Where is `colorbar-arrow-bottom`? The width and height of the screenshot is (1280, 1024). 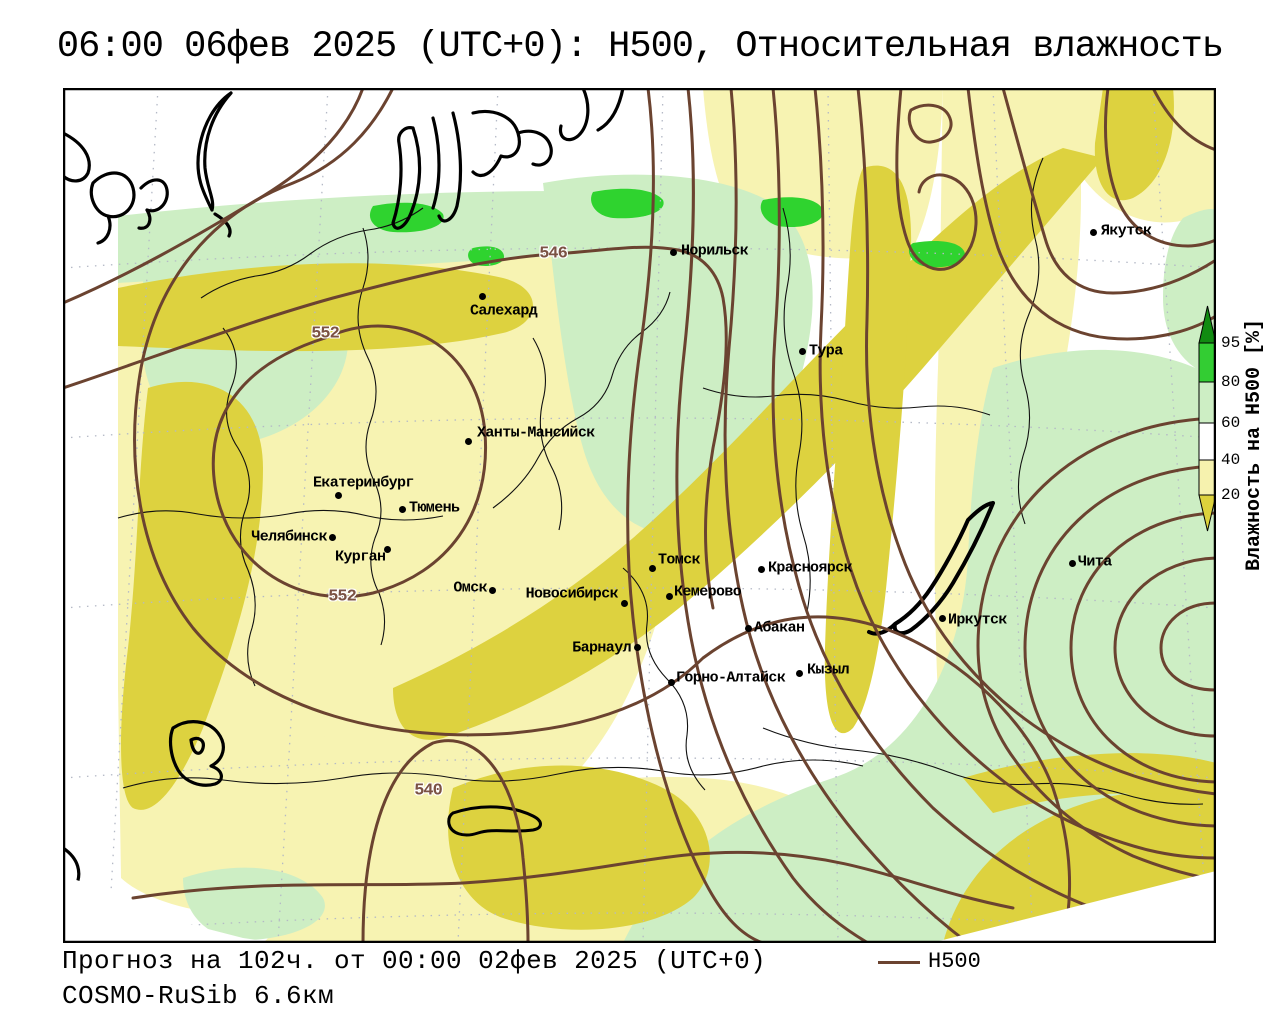 colorbar-arrow-bottom is located at coordinates (1207, 513).